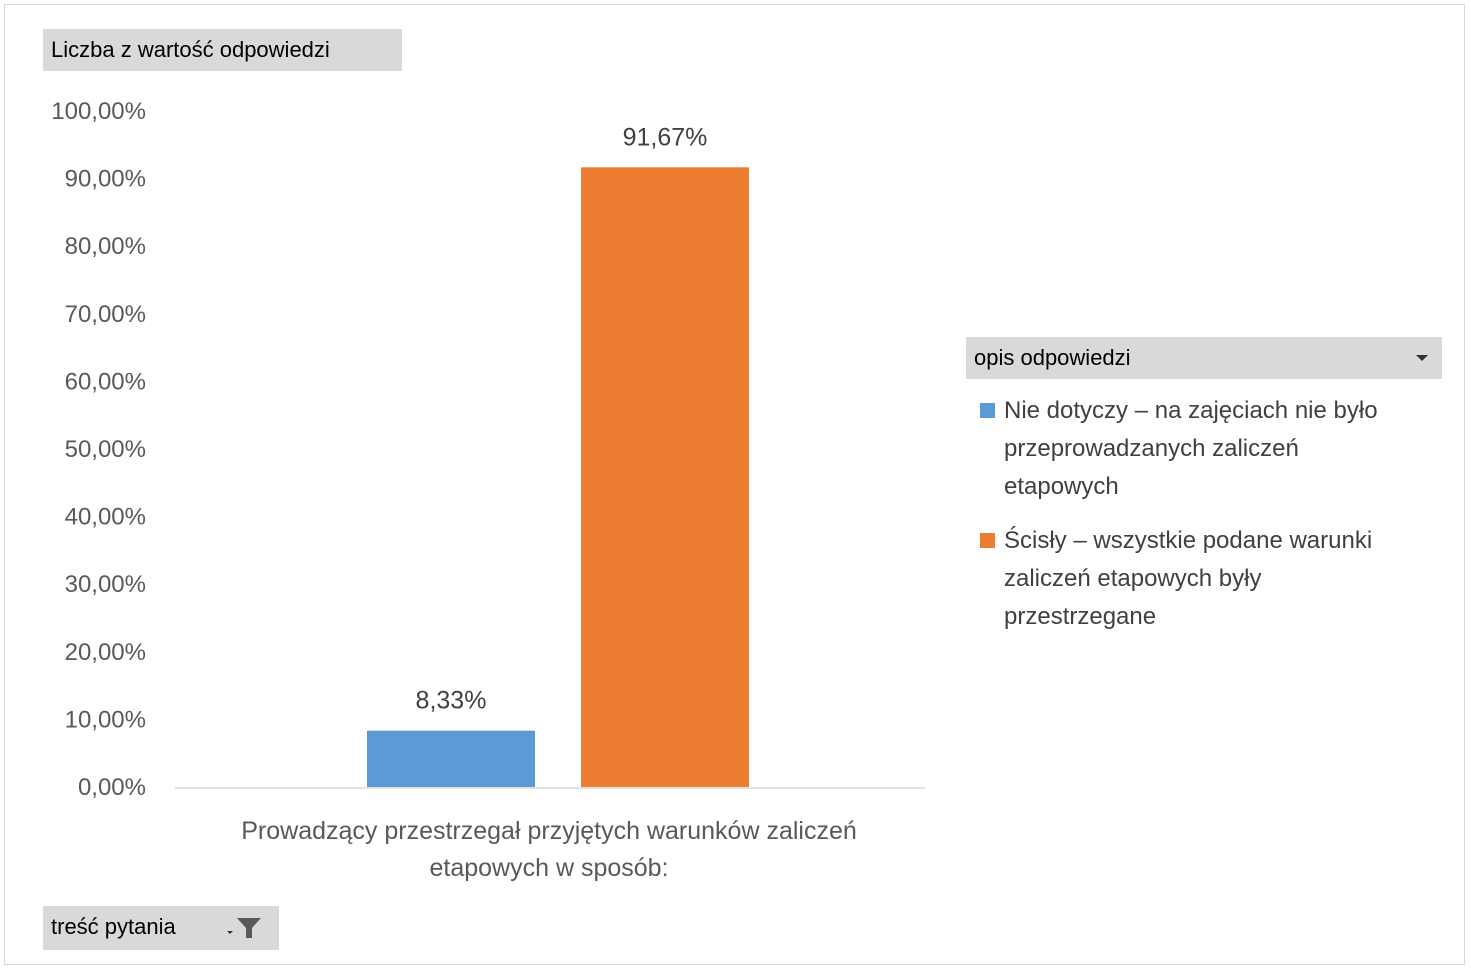 The image size is (1471, 969). I want to click on y-tick-label: 30,00%, so click(105, 584).